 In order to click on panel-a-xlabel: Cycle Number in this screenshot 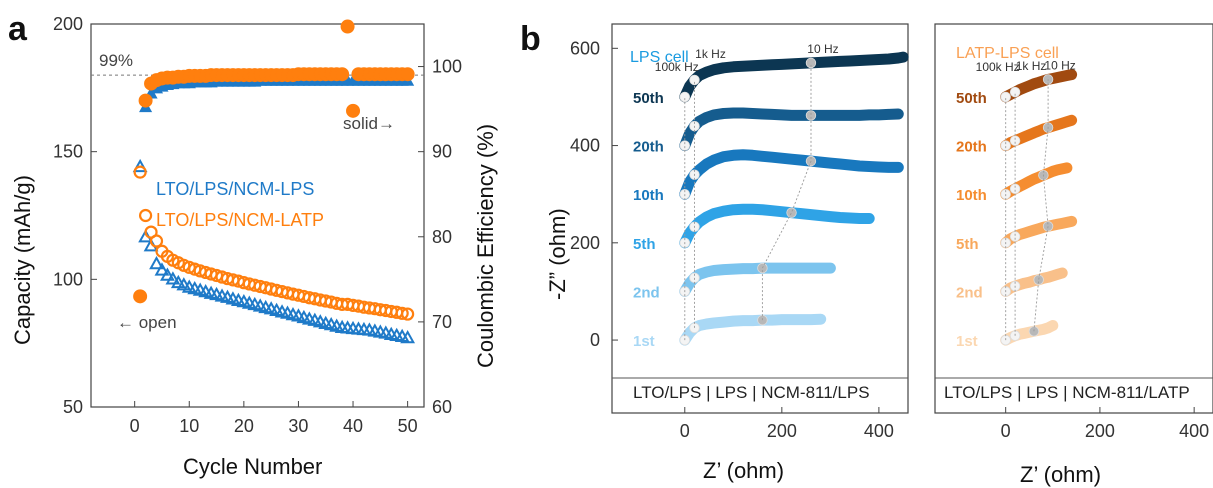, I will do `click(252, 466)`.